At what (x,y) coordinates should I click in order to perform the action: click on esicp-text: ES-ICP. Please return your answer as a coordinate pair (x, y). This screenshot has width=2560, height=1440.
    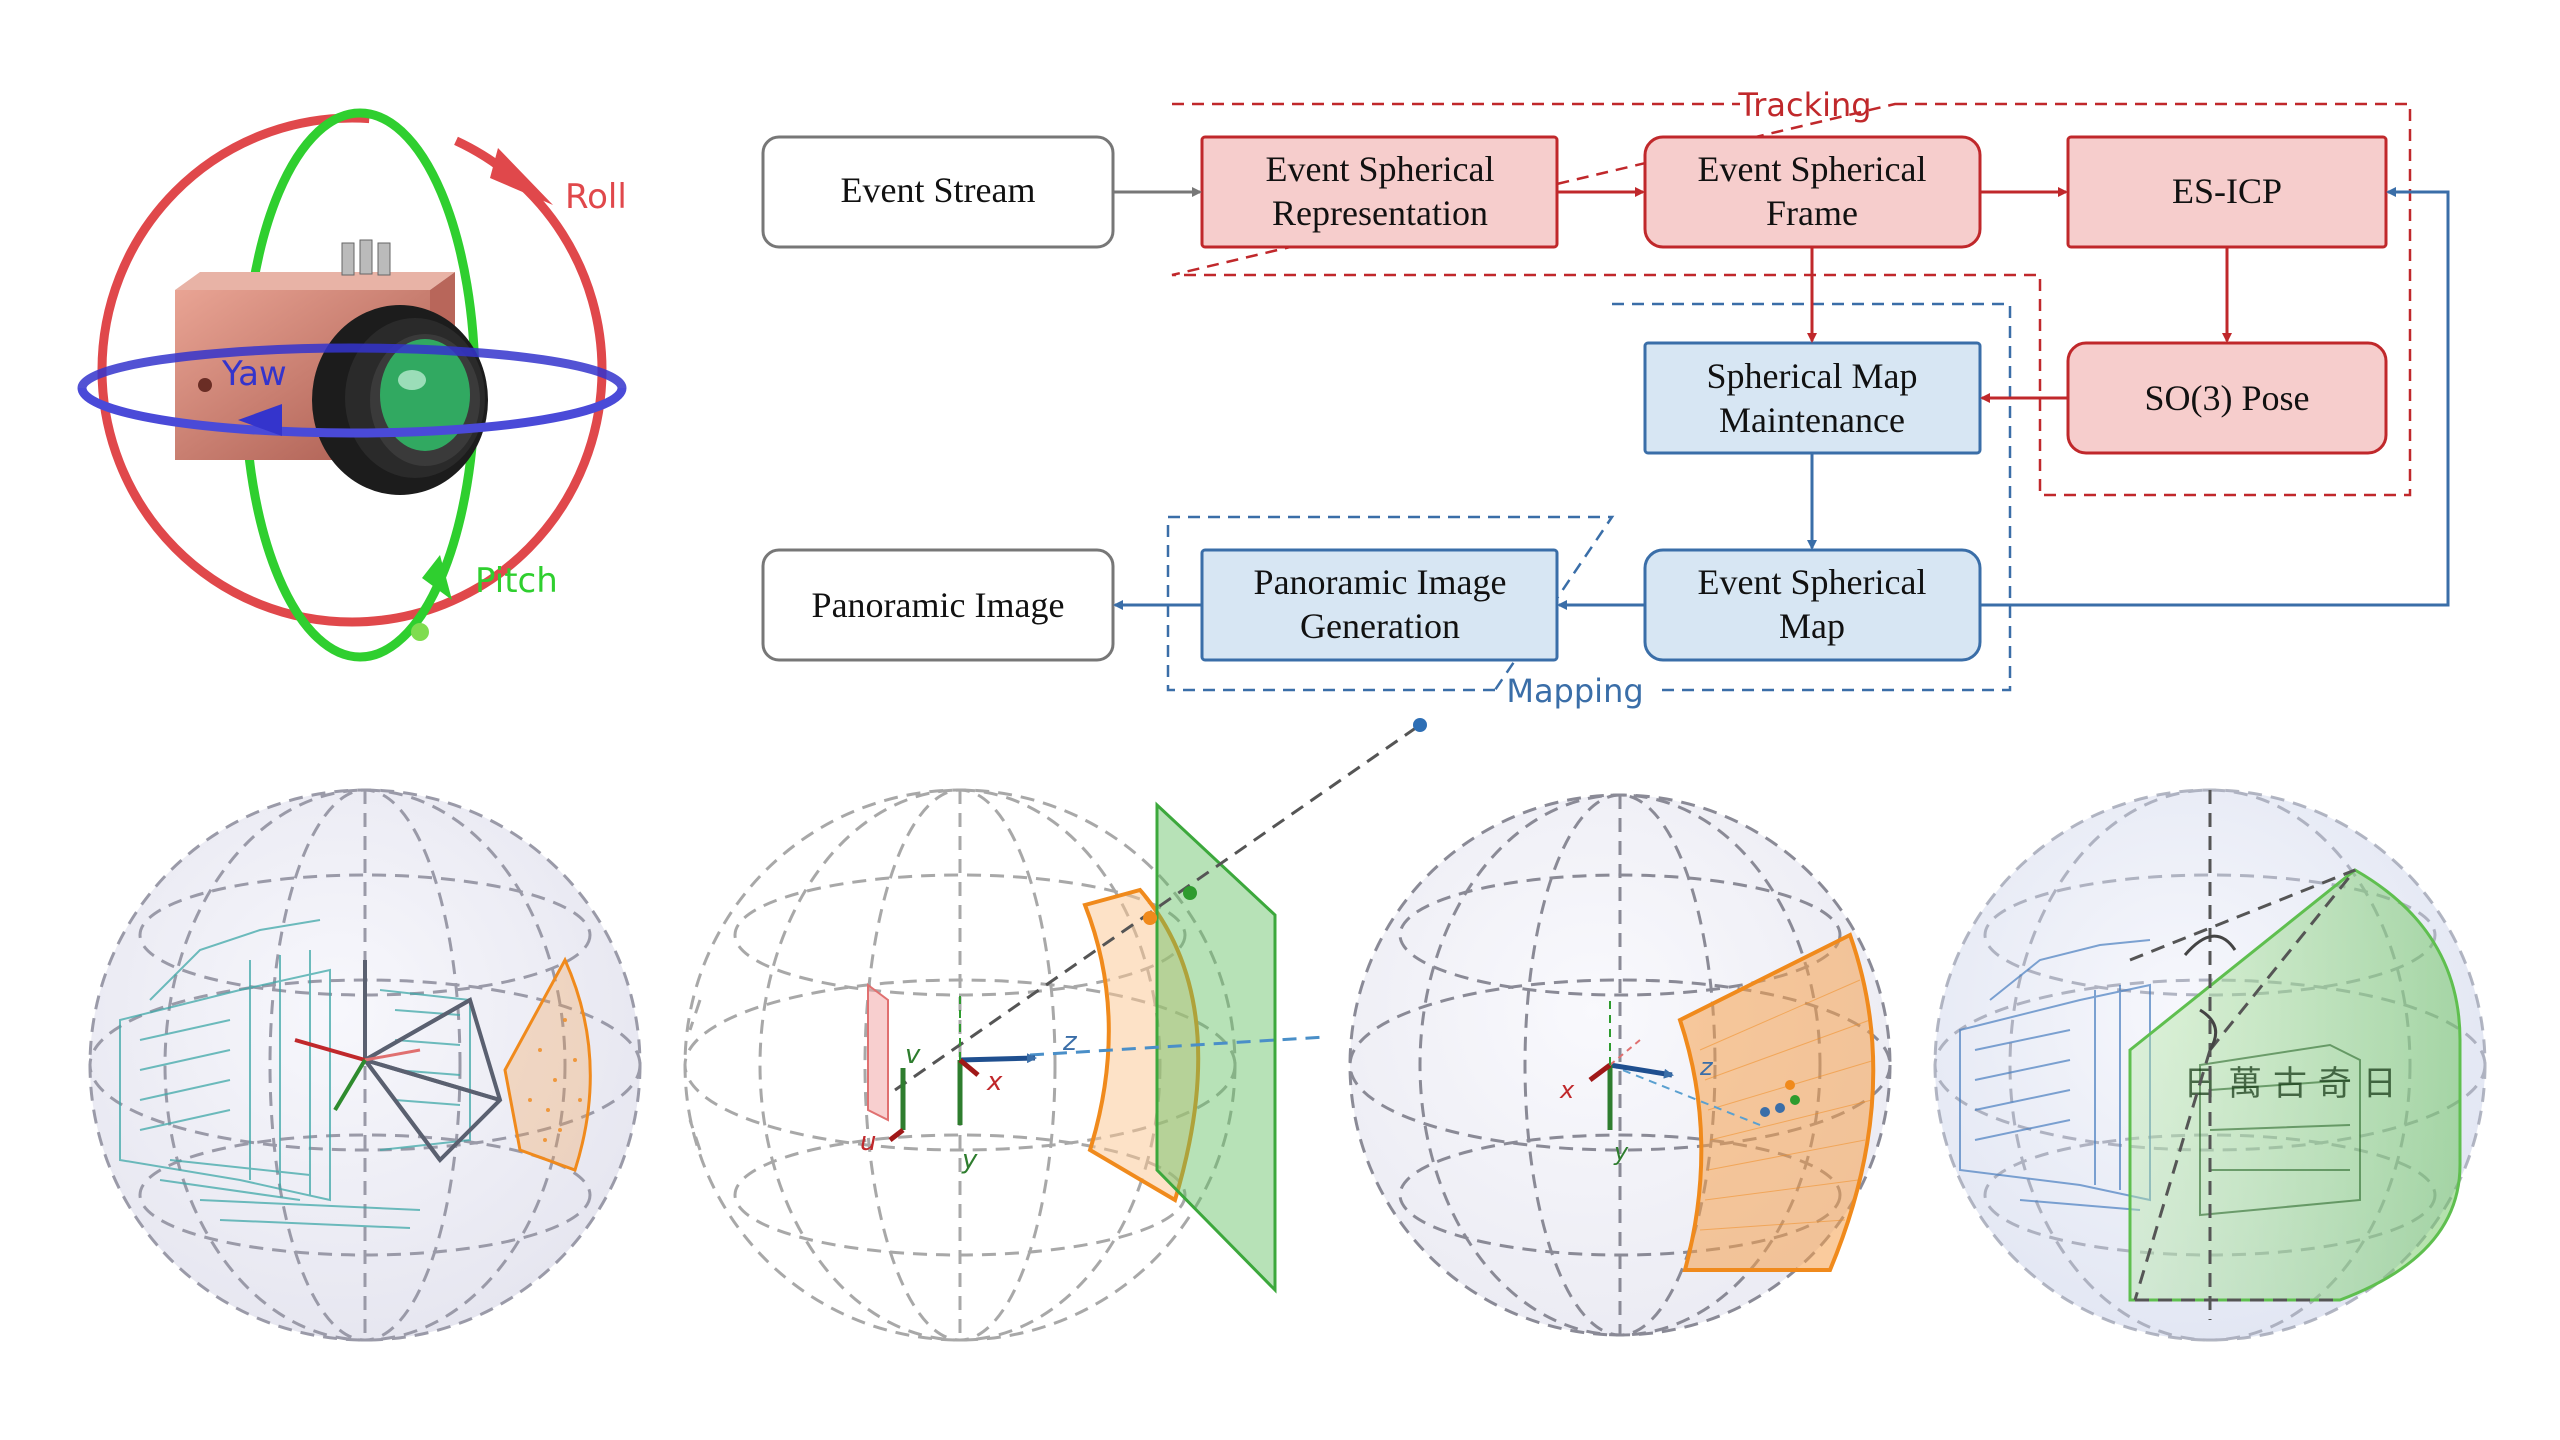
    Looking at the image, I should click on (2227, 191).